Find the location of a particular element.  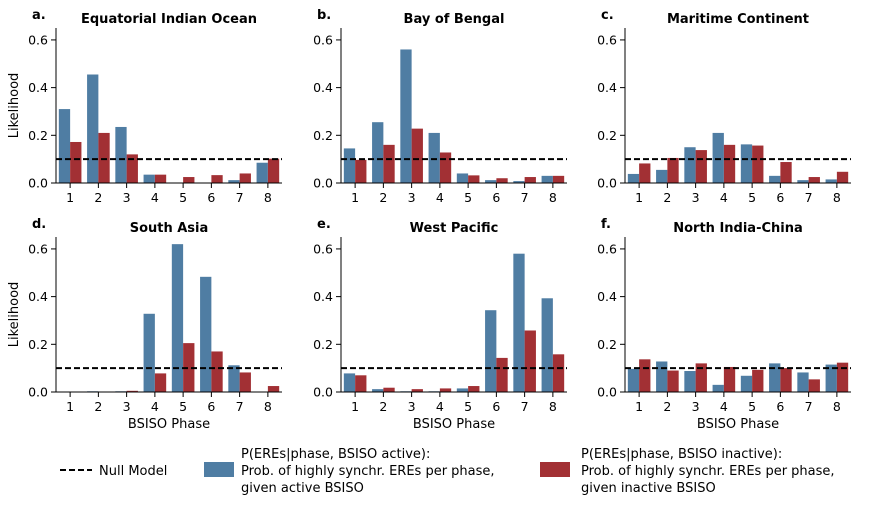

panel-a-xtick-label: 8 is located at coordinates (268, 197).